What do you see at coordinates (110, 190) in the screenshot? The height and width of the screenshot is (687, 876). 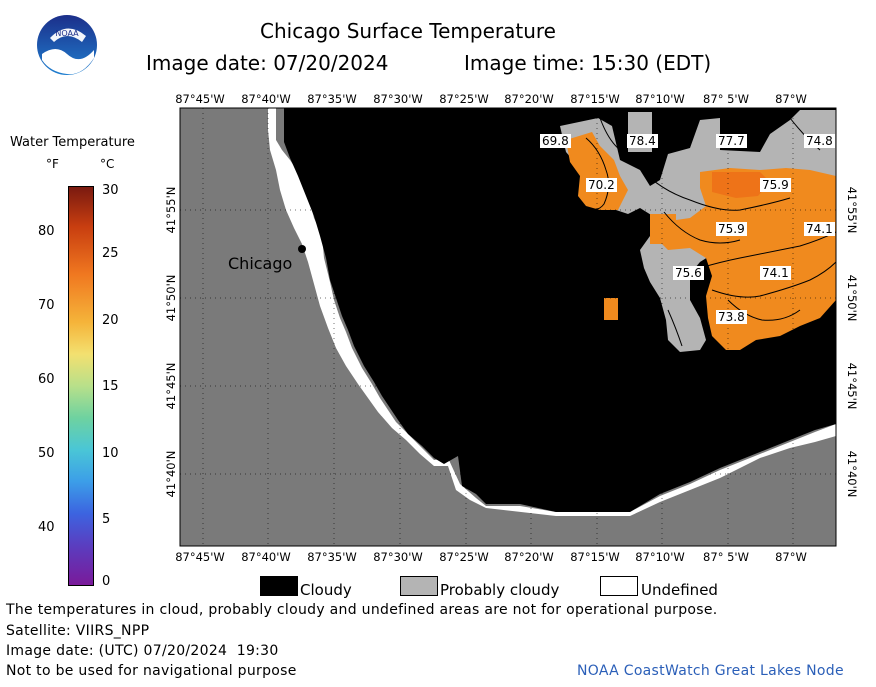 I see `colorbar-tick-c: 30` at bounding box center [110, 190].